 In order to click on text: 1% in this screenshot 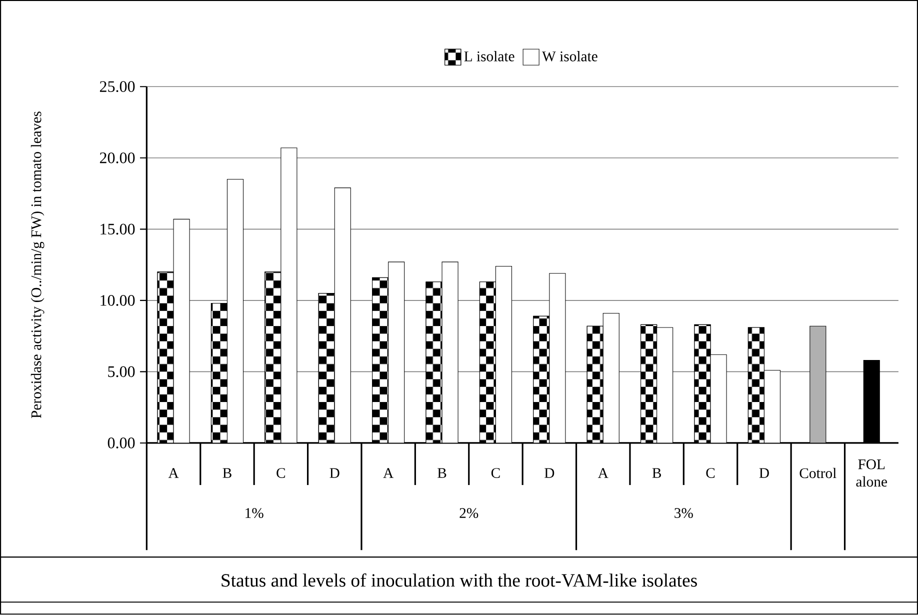, I will do `click(255, 513)`.